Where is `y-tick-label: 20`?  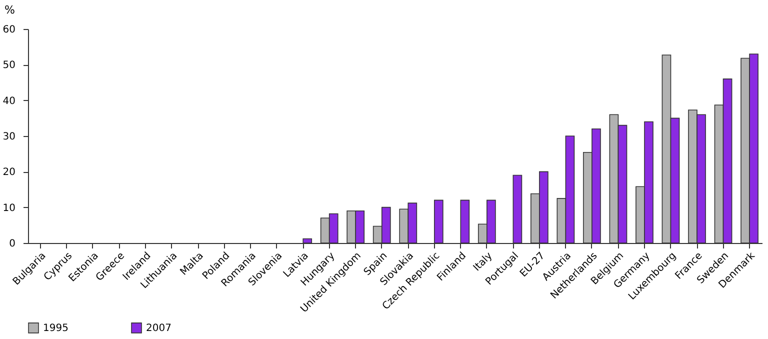
y-tick-label: 20 is located at coordinates (9, 172).